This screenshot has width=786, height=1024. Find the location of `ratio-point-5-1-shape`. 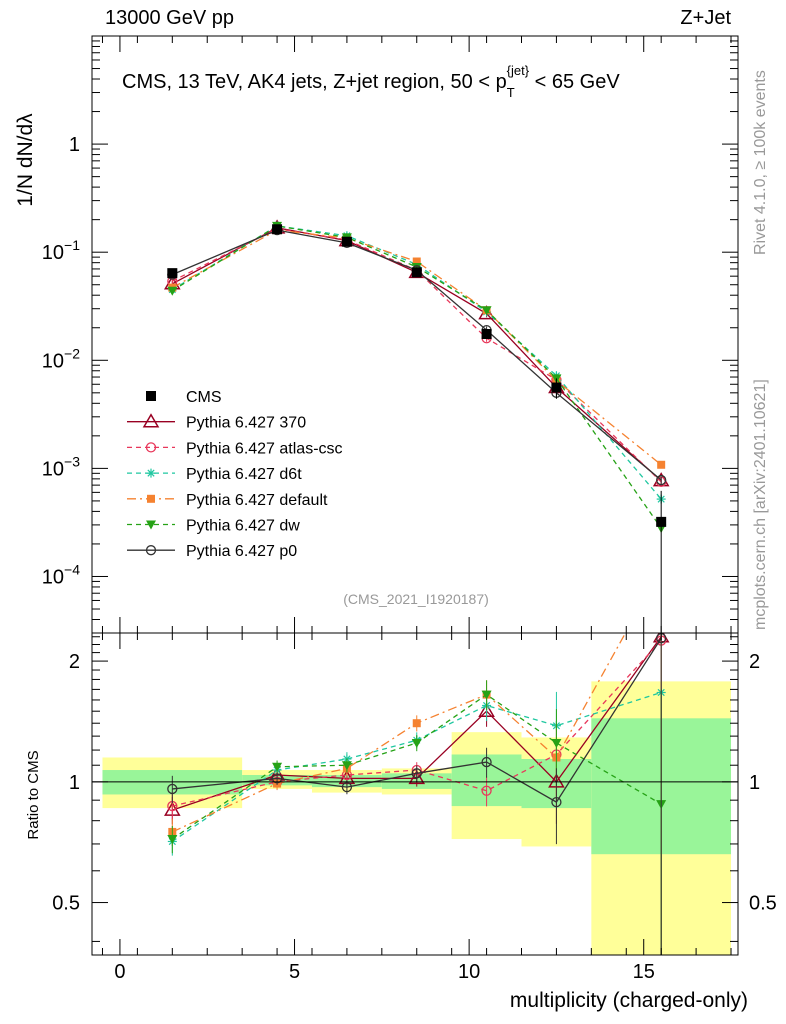

ratio-point-5-1-shape is located at coordinates (277, 778).